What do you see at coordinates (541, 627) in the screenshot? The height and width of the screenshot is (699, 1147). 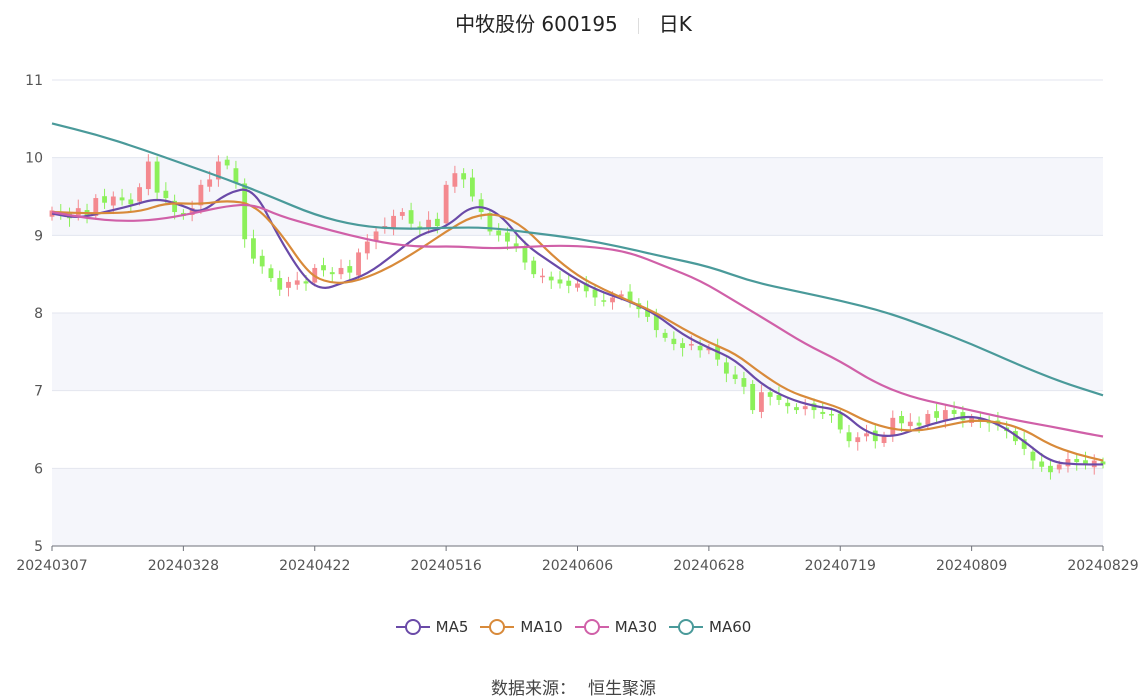 I see `legend-label: MA10` at bounding box center [541, 627].